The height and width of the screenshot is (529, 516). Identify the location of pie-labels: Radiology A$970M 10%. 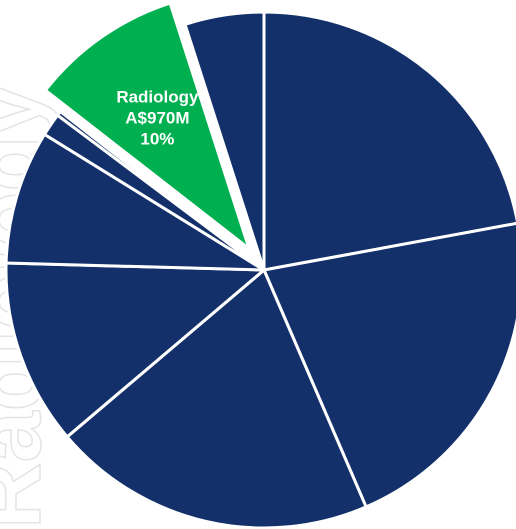
(157, 118).